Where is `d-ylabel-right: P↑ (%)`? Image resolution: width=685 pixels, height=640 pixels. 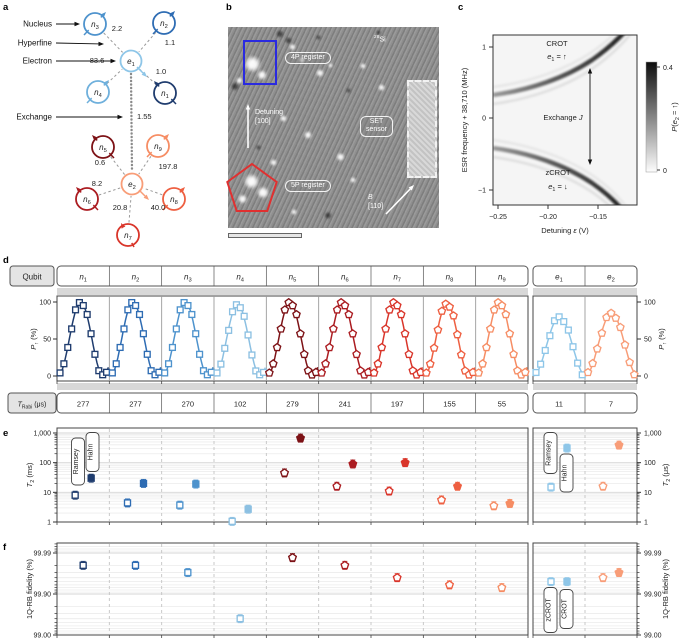
d-ylabel-right: P↑ (%) is located at coordinates (662, 339).